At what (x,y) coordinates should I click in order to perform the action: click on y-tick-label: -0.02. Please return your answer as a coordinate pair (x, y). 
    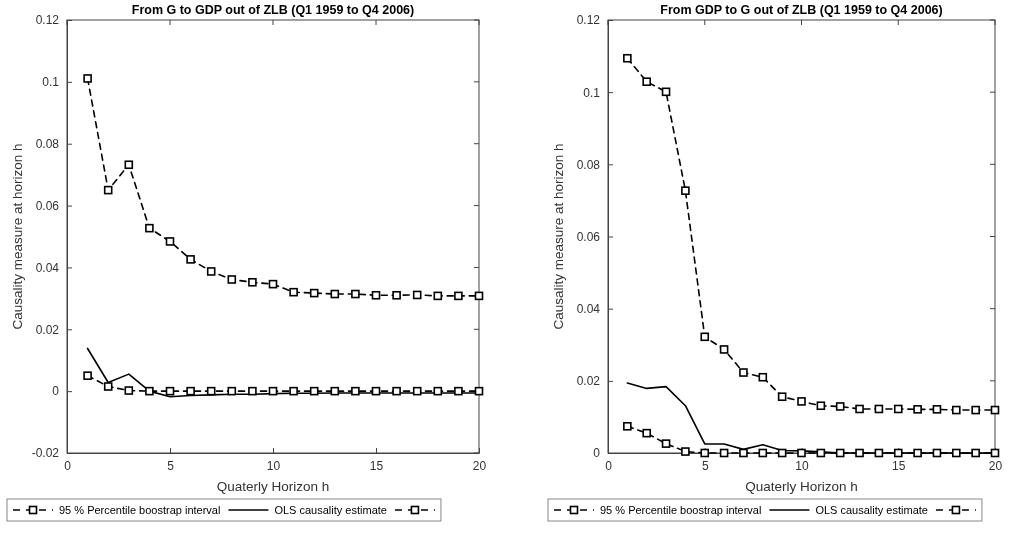
    Looking at the image, I should click on (45, 453).